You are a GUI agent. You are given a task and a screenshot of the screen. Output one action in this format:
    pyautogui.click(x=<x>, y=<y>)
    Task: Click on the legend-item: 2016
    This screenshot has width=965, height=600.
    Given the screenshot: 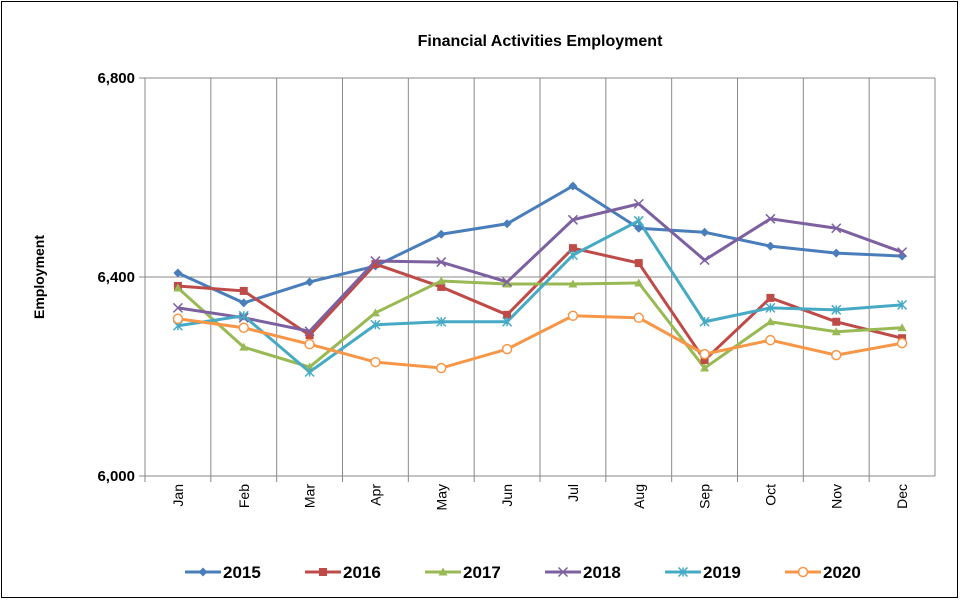 What is the action you would take?
    pyautogui.click(x=343, y=572)
    